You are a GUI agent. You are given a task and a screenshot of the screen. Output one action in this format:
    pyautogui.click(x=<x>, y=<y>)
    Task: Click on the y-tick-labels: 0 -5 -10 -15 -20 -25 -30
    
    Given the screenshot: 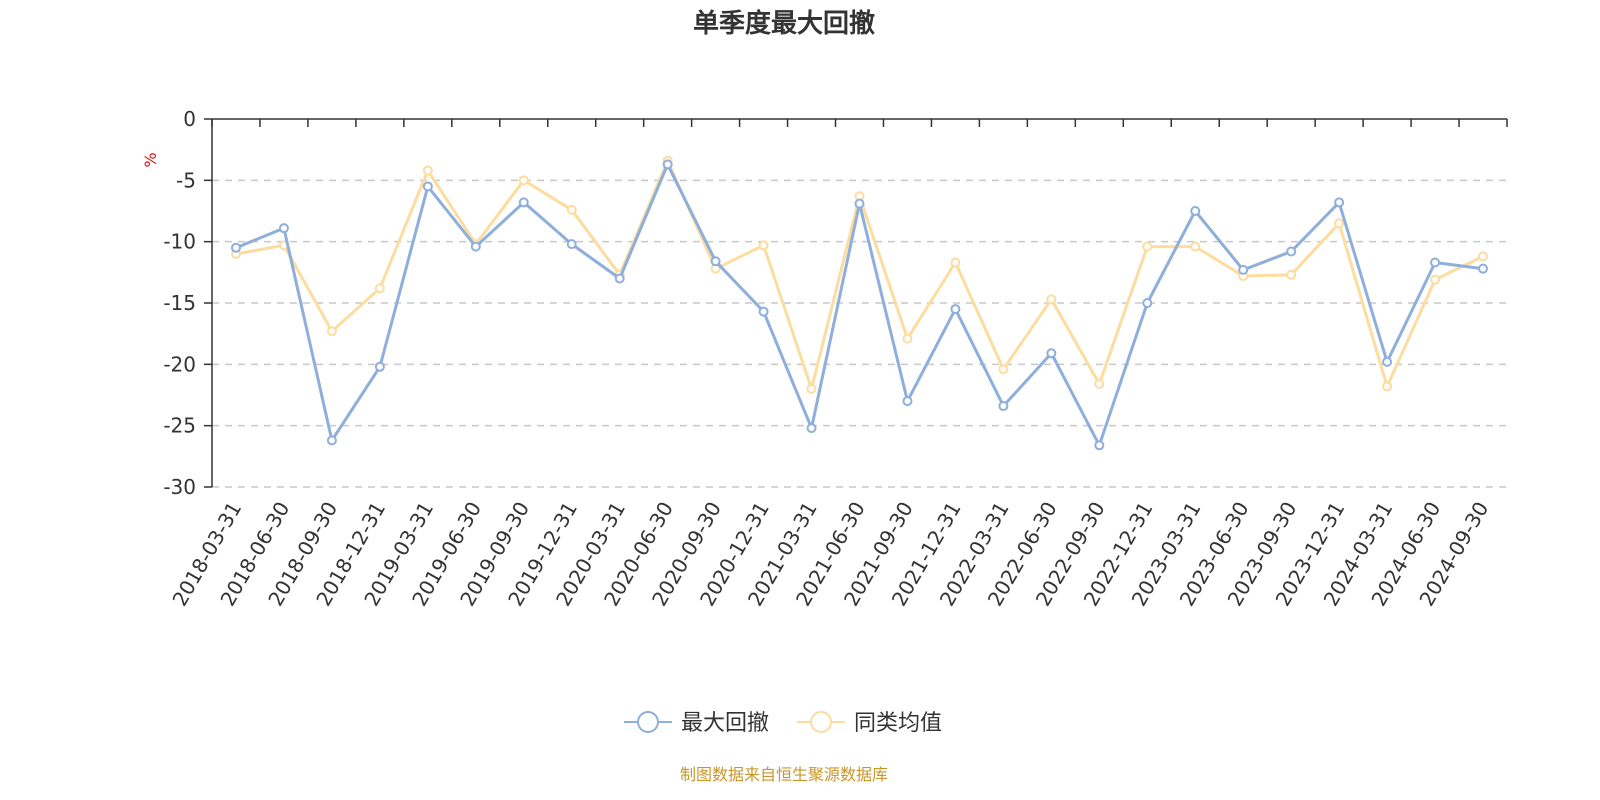 What is the action you would take?
    pyautogui.click(x=179, y=303)
    